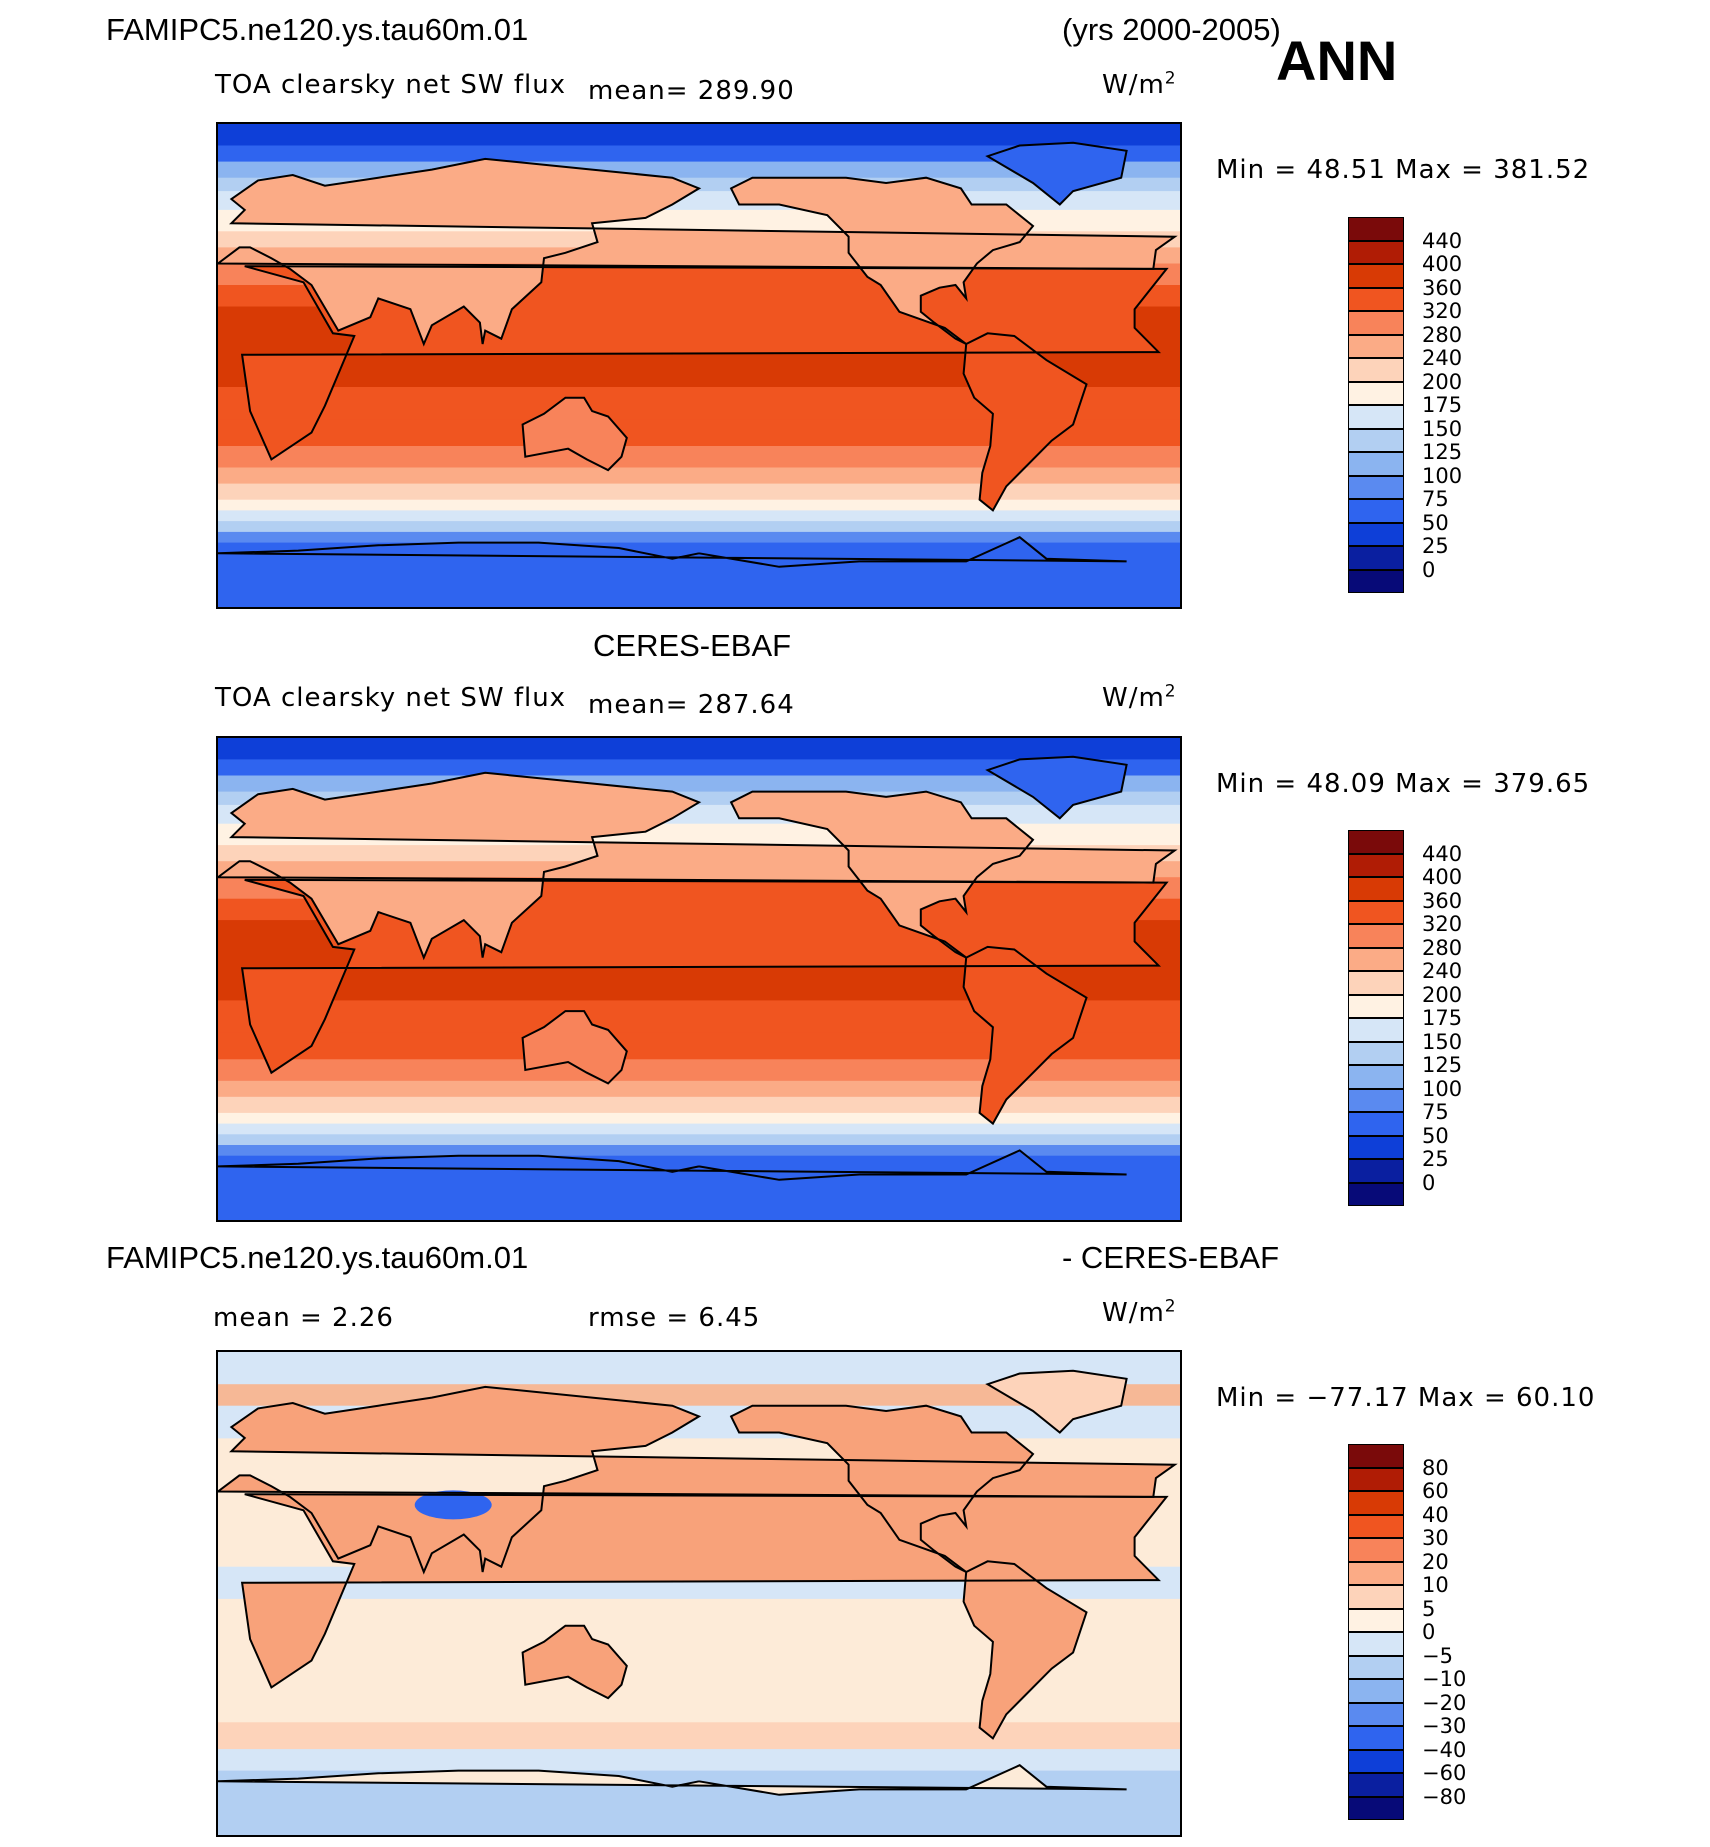  I want to click on panel1-map, so click(699, 365).